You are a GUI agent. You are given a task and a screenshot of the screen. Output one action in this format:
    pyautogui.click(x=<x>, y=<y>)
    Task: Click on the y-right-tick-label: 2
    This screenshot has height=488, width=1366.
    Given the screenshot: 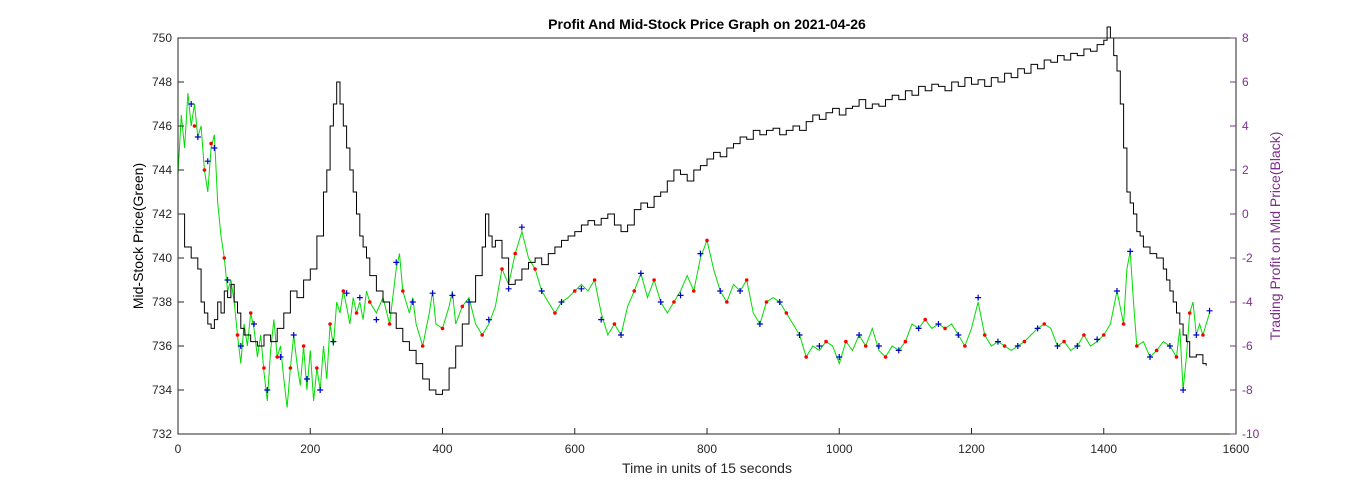 What is the action you would take?
    pyautogui.click(x=1245, y=170)
    